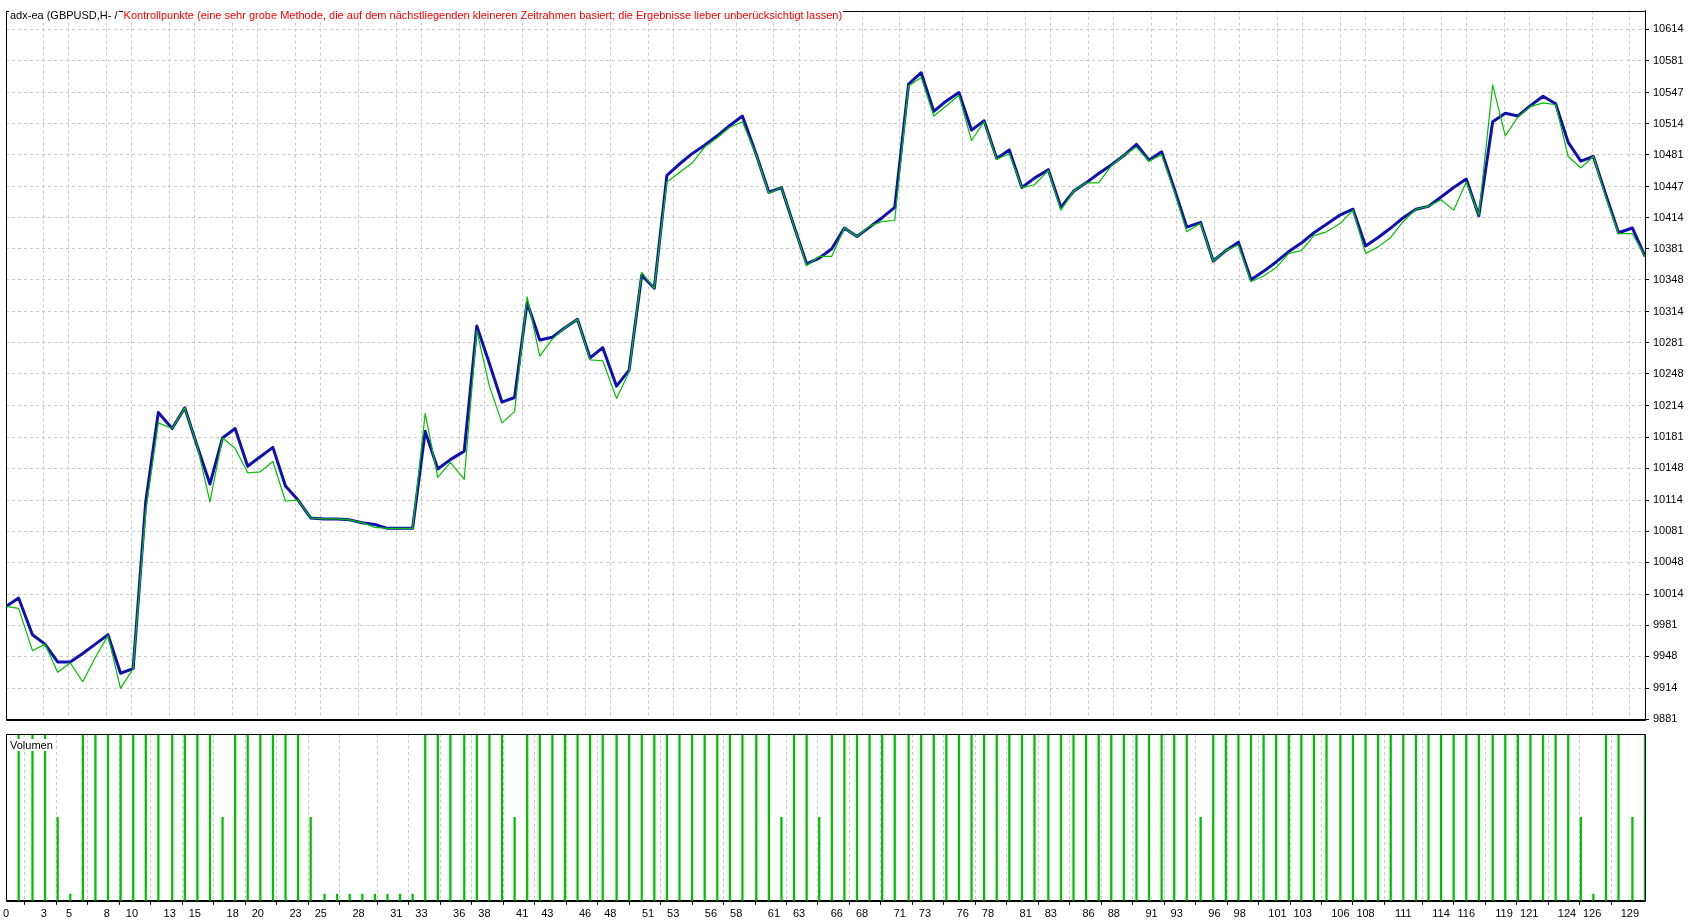 Image resolution: width=1690 pixels, height=924 pixels. Describe the element at coordinates (610, 913) in the screenshot. I see `x-tick-label: 48` at that location.